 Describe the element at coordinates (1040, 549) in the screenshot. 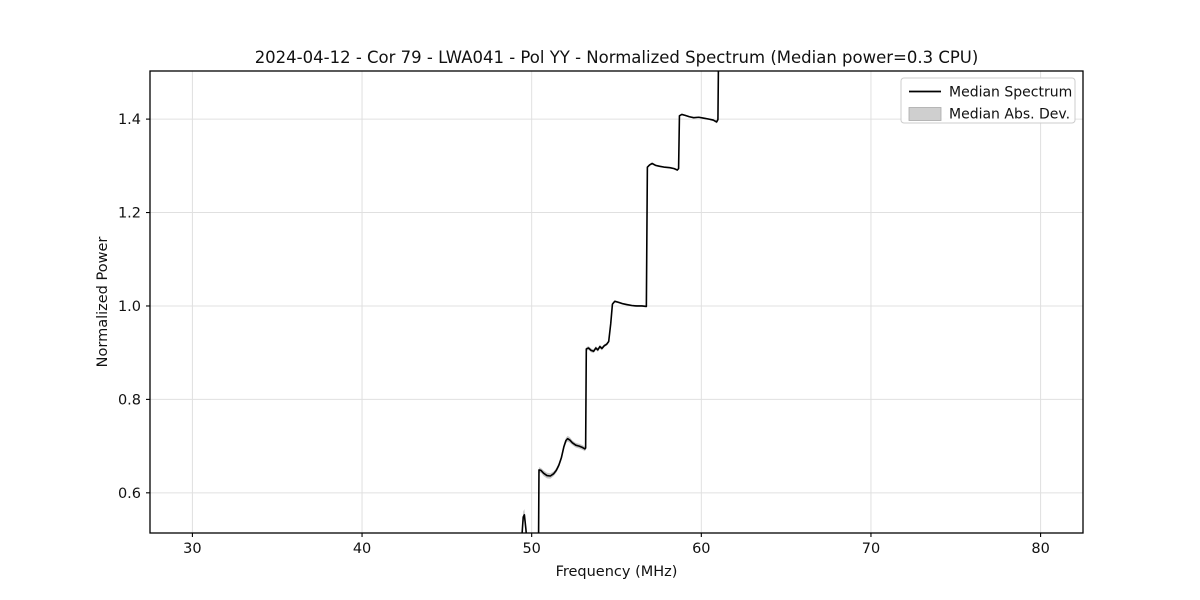

I see `x-tick-label: 80` at that location.